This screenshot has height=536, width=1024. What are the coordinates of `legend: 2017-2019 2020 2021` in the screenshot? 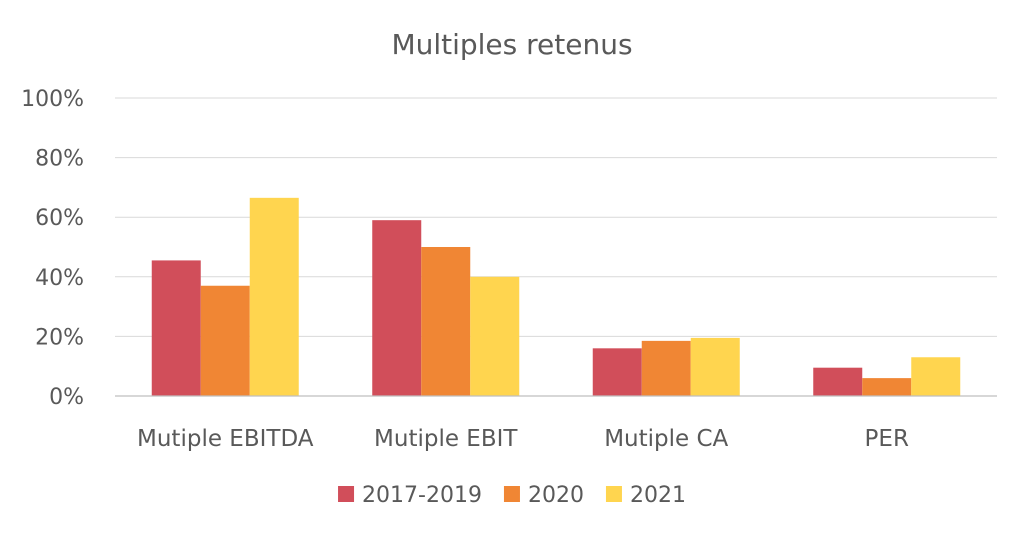 It's located at (512, 495).